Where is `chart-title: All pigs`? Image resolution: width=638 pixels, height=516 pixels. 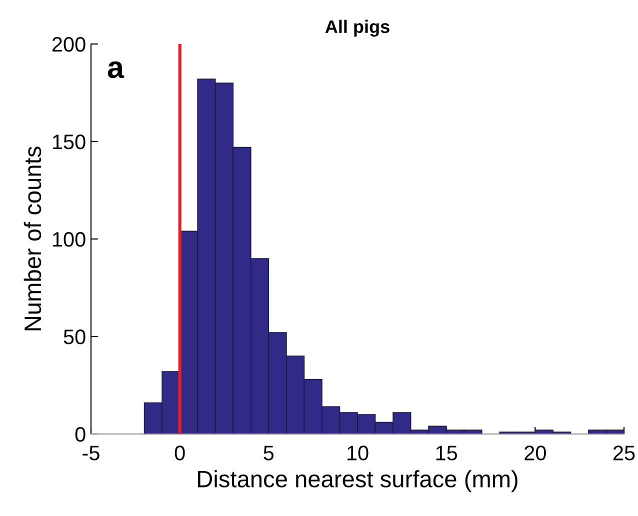 chart-title: All pigs is located at coordinates (357, 28).